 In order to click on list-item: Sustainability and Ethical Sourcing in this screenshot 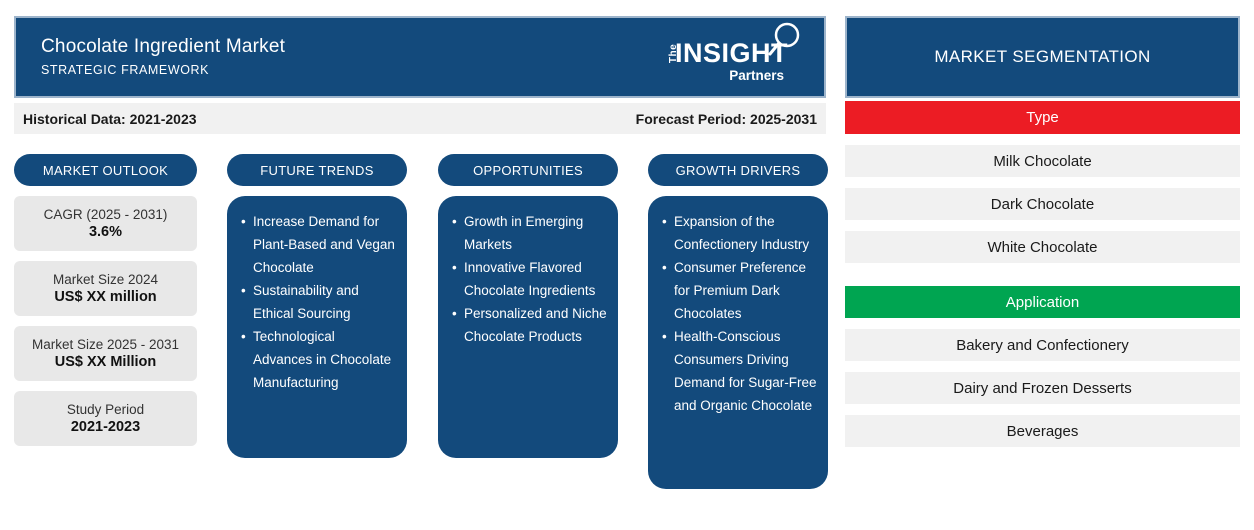, I will do `click(319, 302)`.